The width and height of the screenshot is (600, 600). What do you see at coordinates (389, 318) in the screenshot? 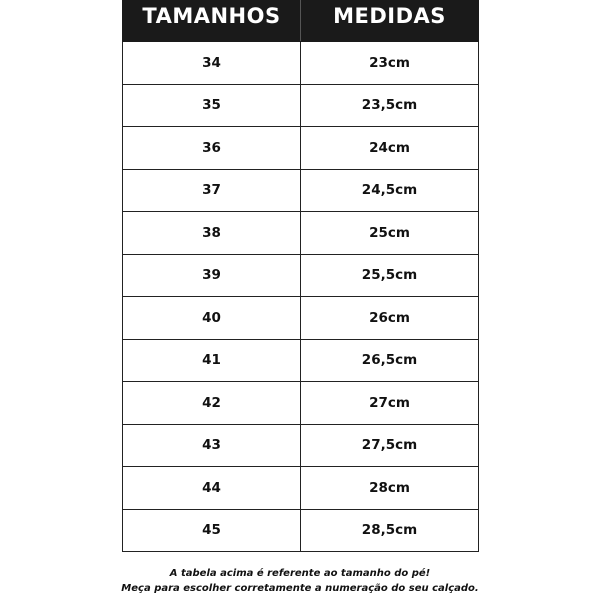
I see `measure-cell: 26cm` at bounding box center [389, 318].